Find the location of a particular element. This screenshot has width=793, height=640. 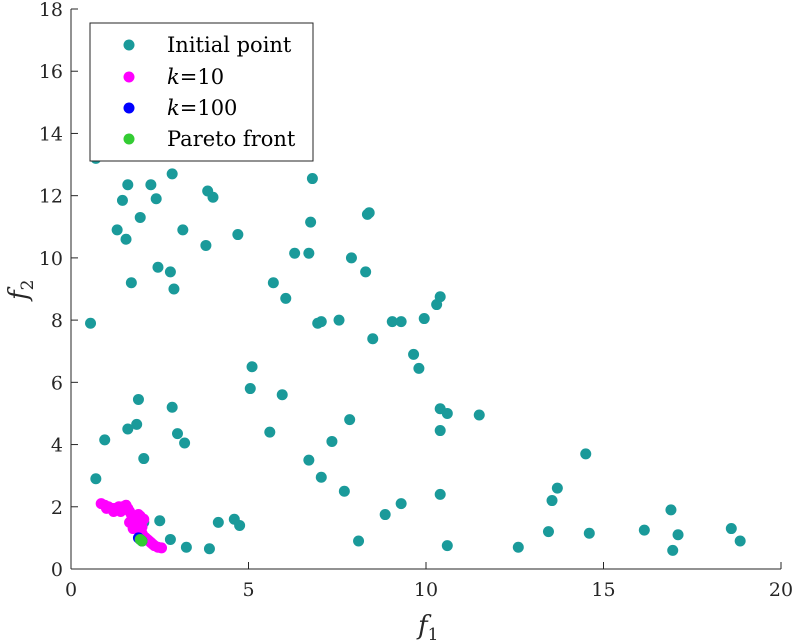

legend-marker-k100 is located at coordinates (129, 108).